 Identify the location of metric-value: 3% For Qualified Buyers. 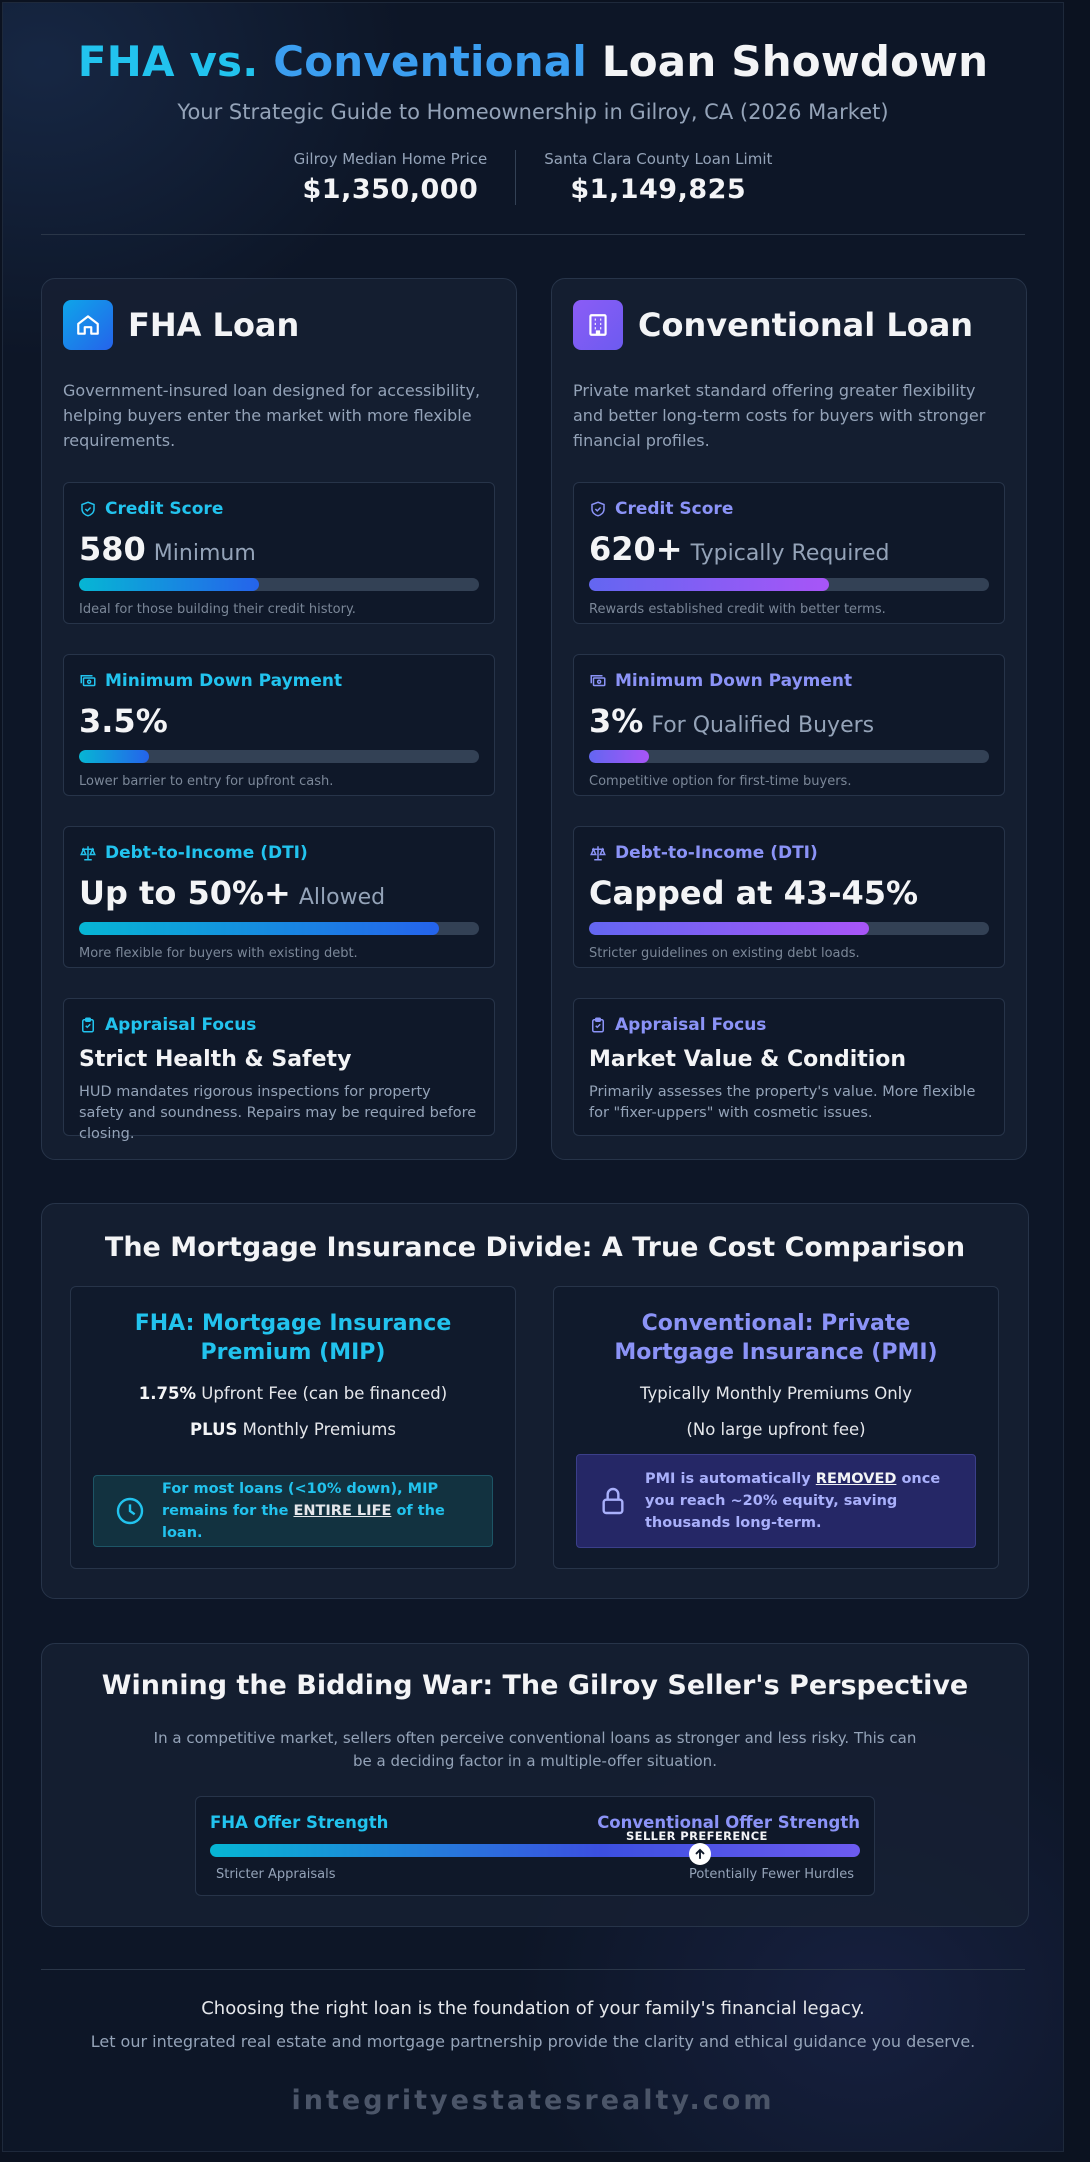
(789, 723).